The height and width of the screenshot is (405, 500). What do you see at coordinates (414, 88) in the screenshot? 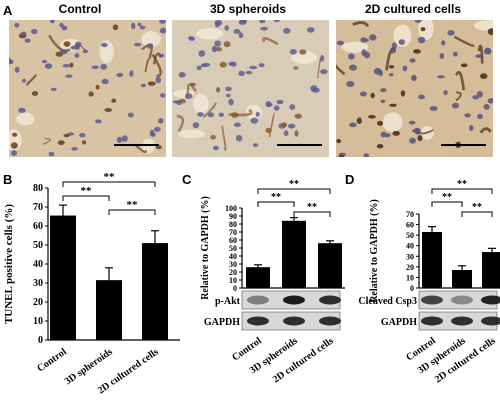
I see `micrograph-background` at bounding box center [414, 88].